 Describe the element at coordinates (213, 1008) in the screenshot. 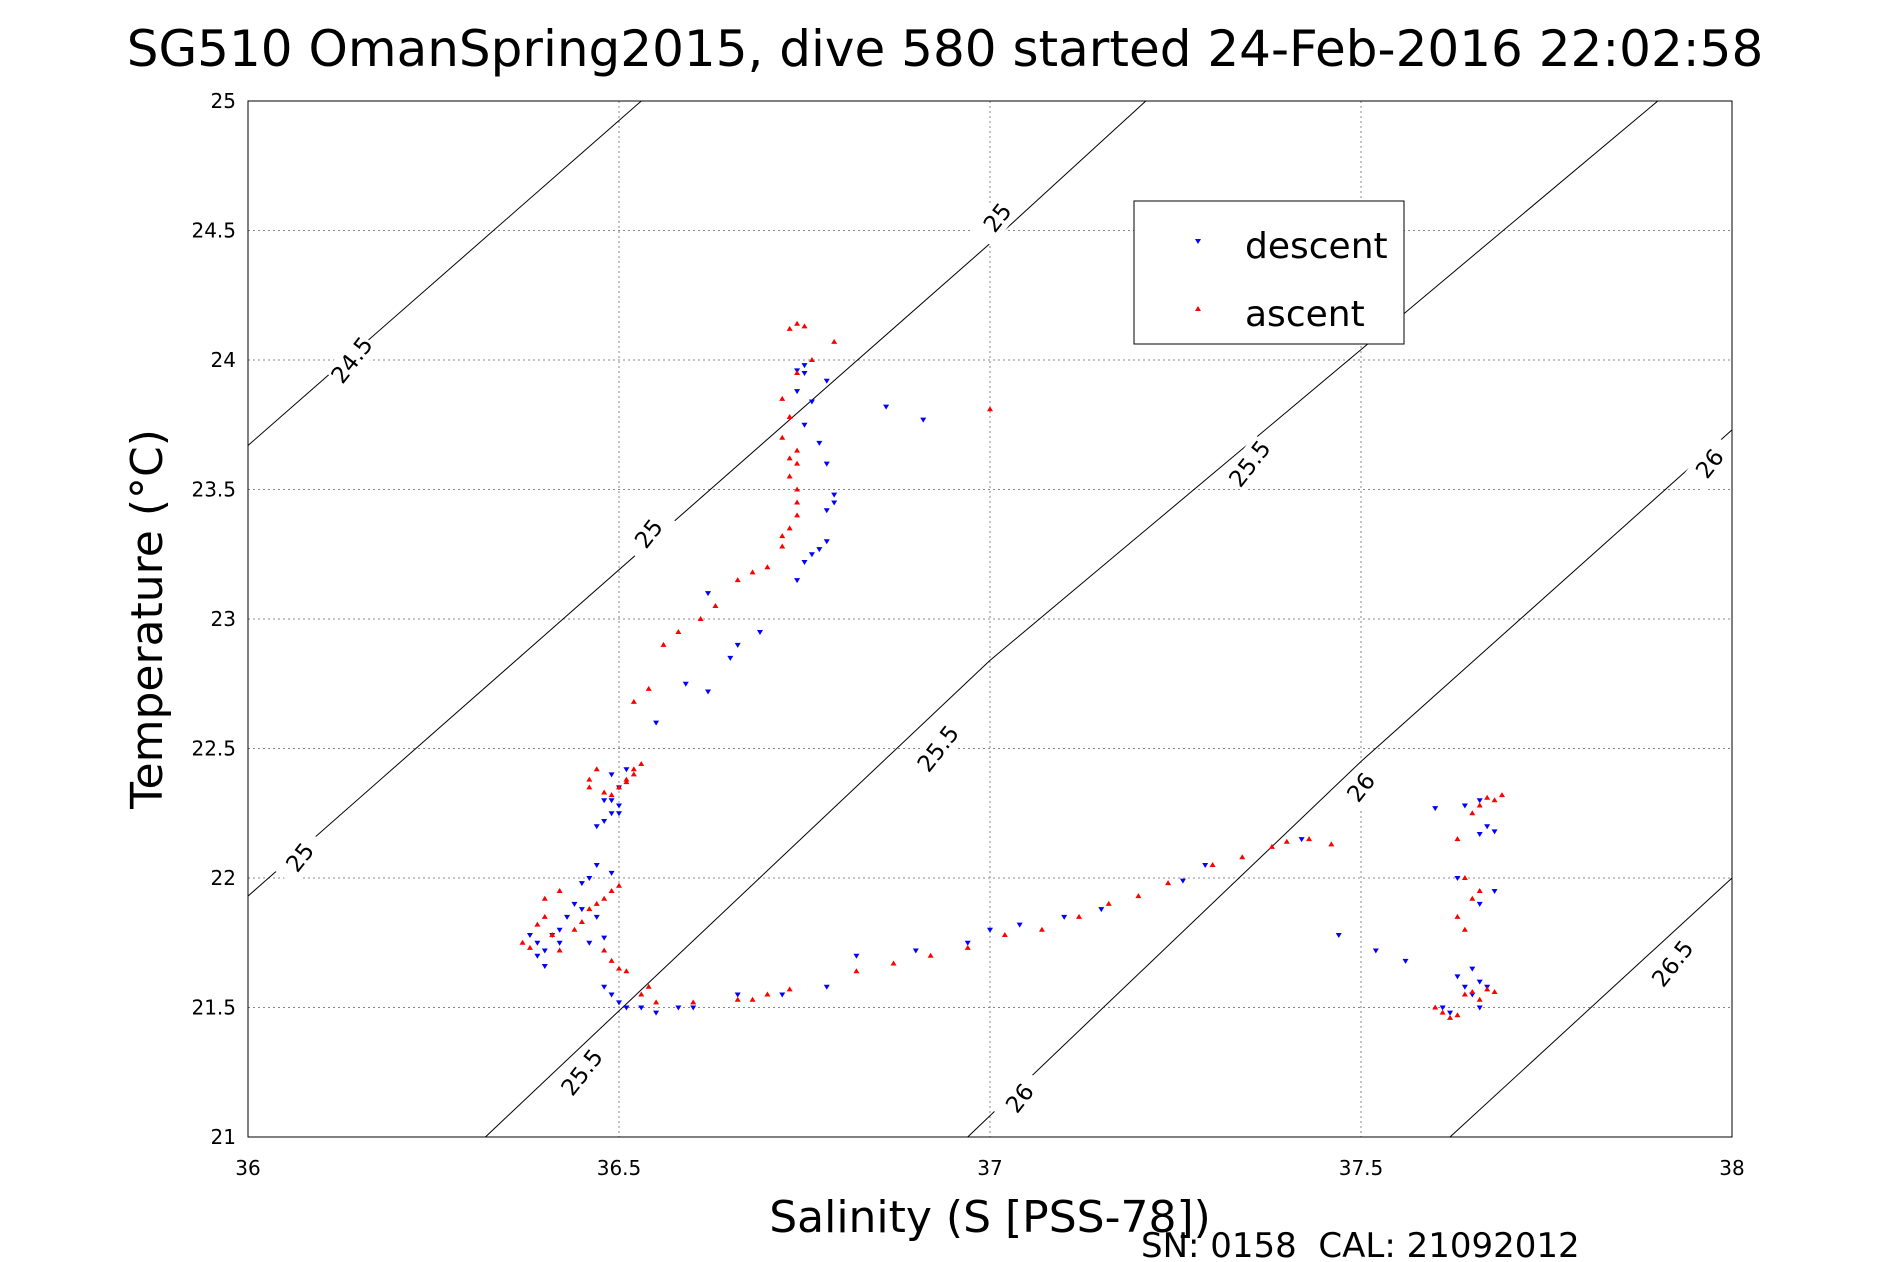

I see `y-tick-label: 21.5` at that location.